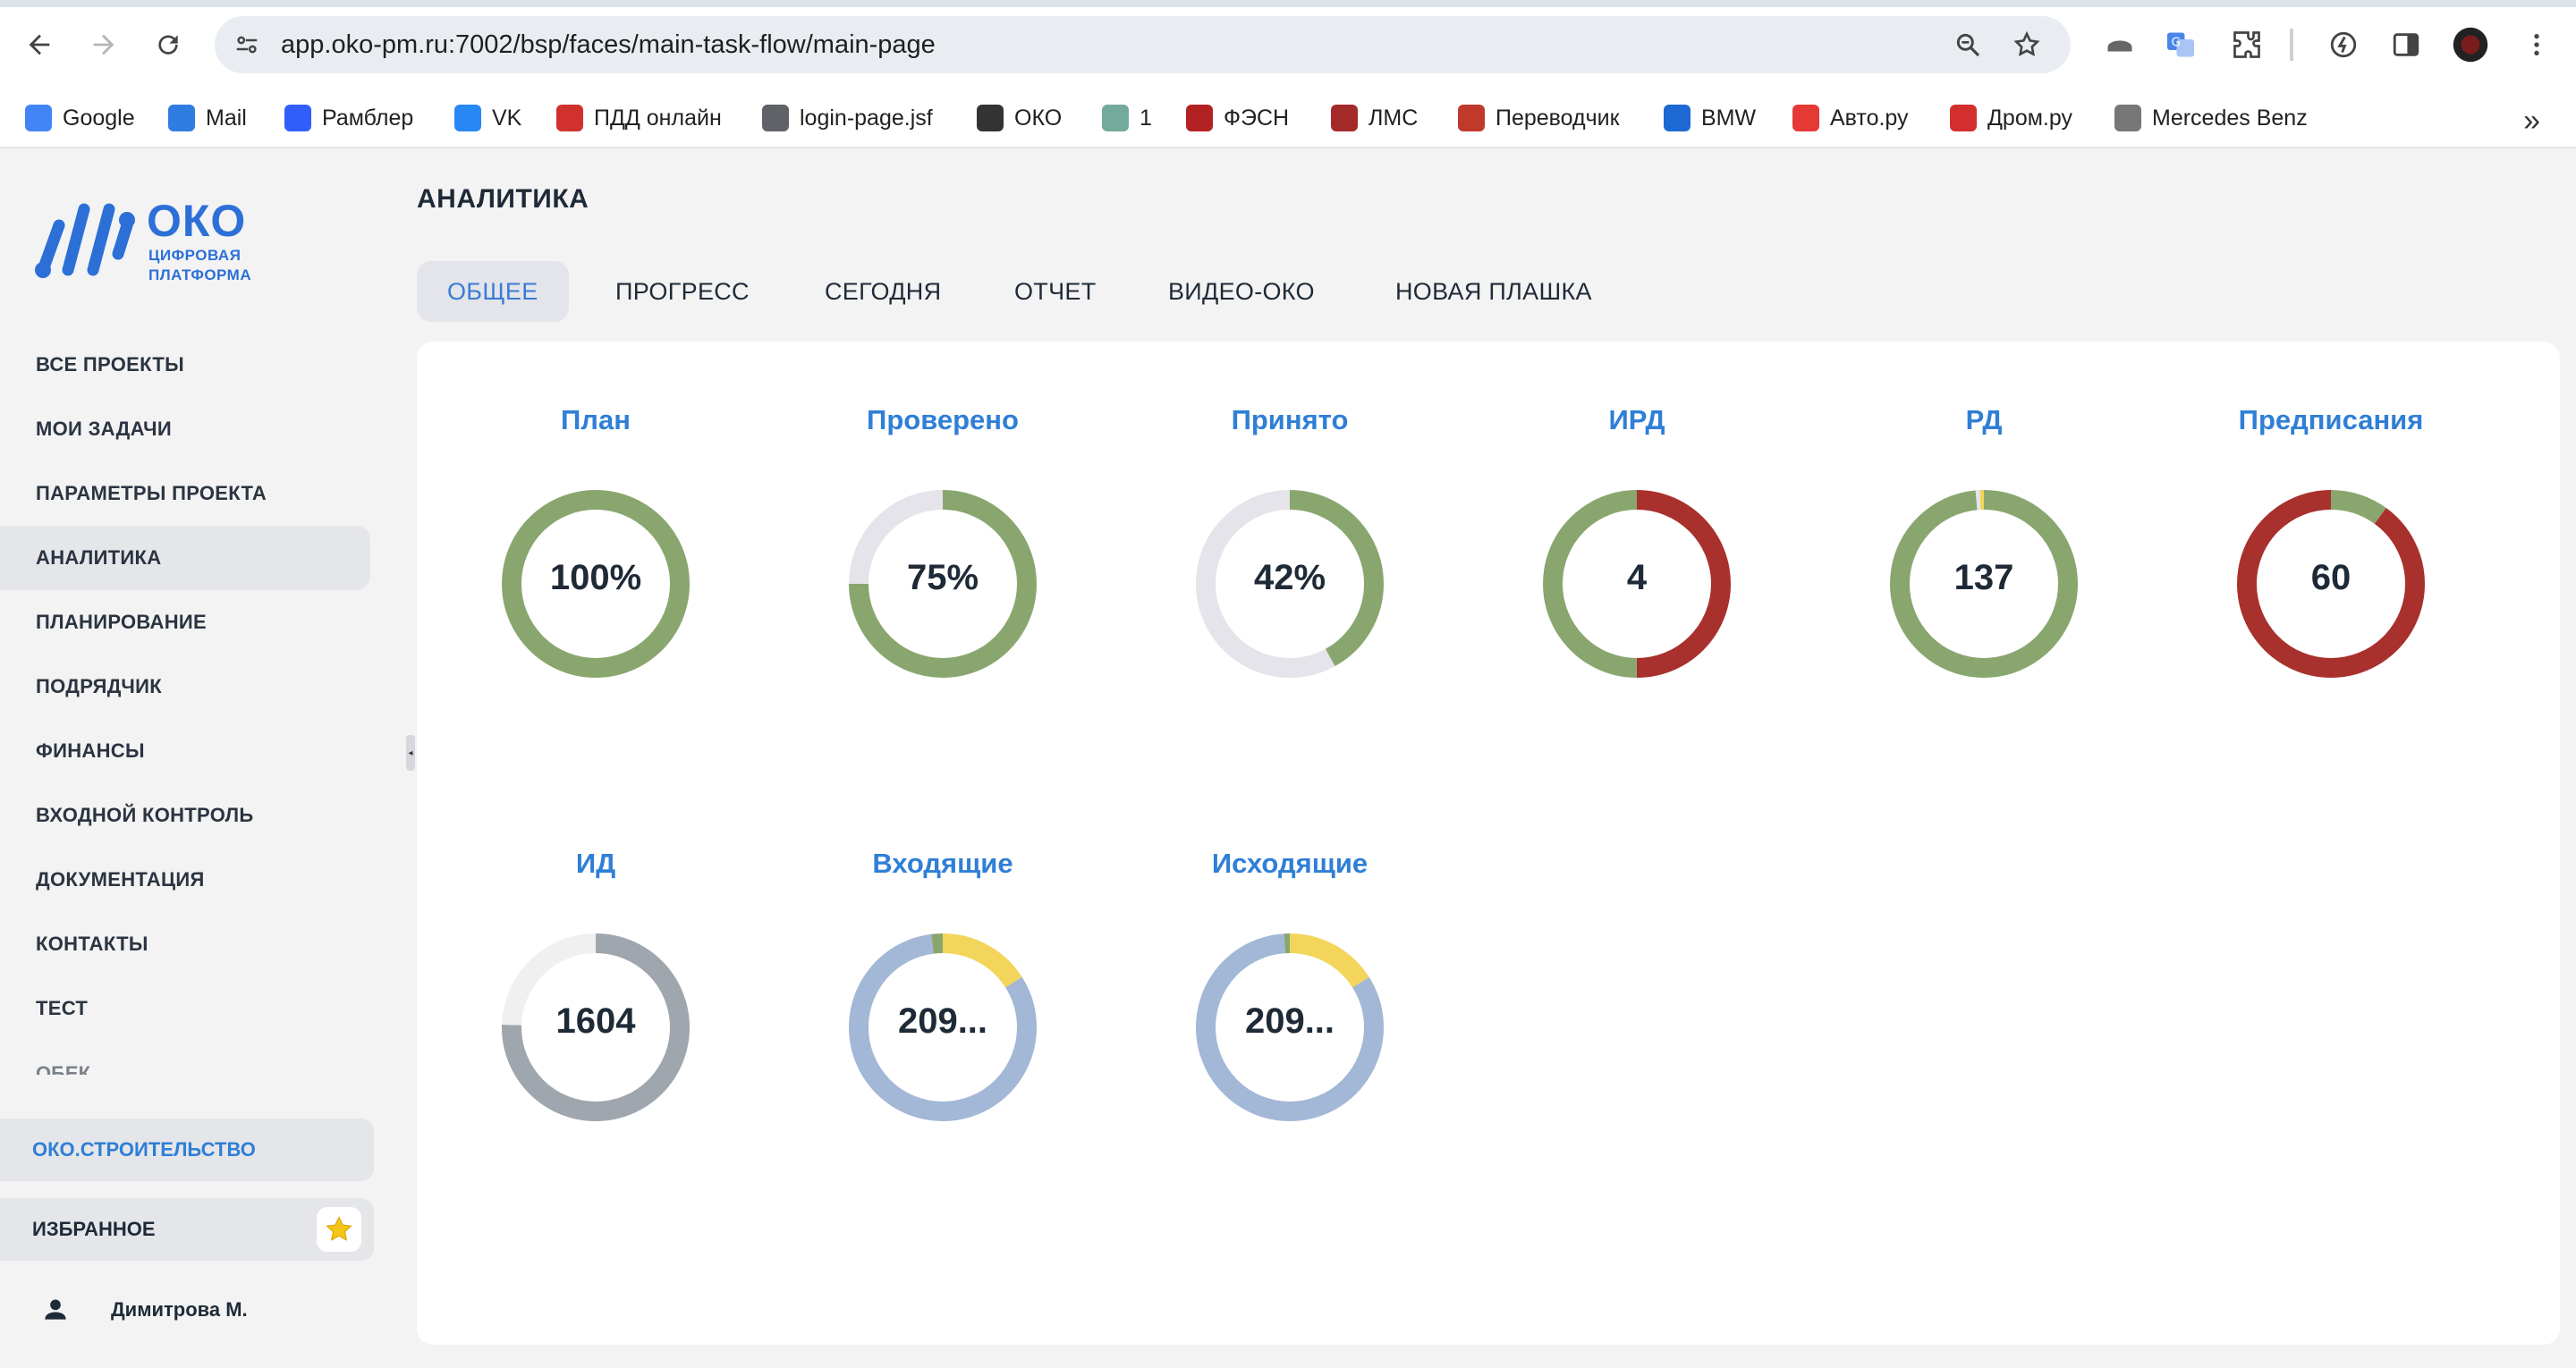 This screenshot has width=2576, height=1368. What do you see at coordinates (1055, 291) in the screenshot?
I see `tab: ОТЧЕТ` at bounding box center [1055, 291].